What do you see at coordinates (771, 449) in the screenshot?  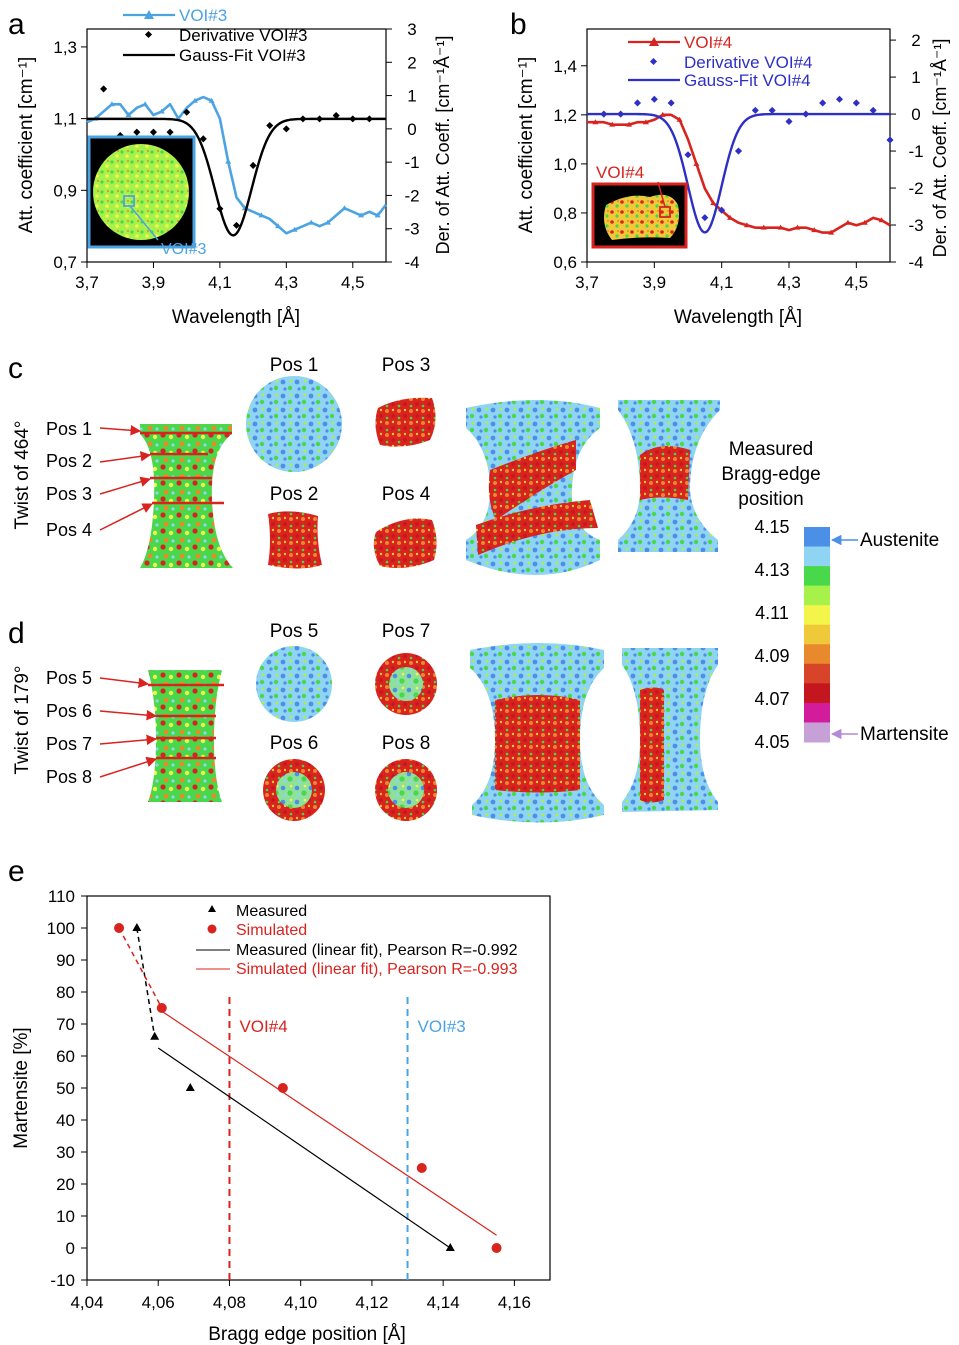 I see `colorbar-title-1: Measured` at bounding box center [771, 449].